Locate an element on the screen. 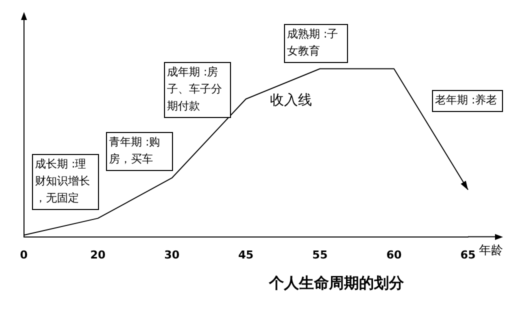 This screenshot has width=513, height=309. x-tick-label: 65 is located at coordinates (468, 255).